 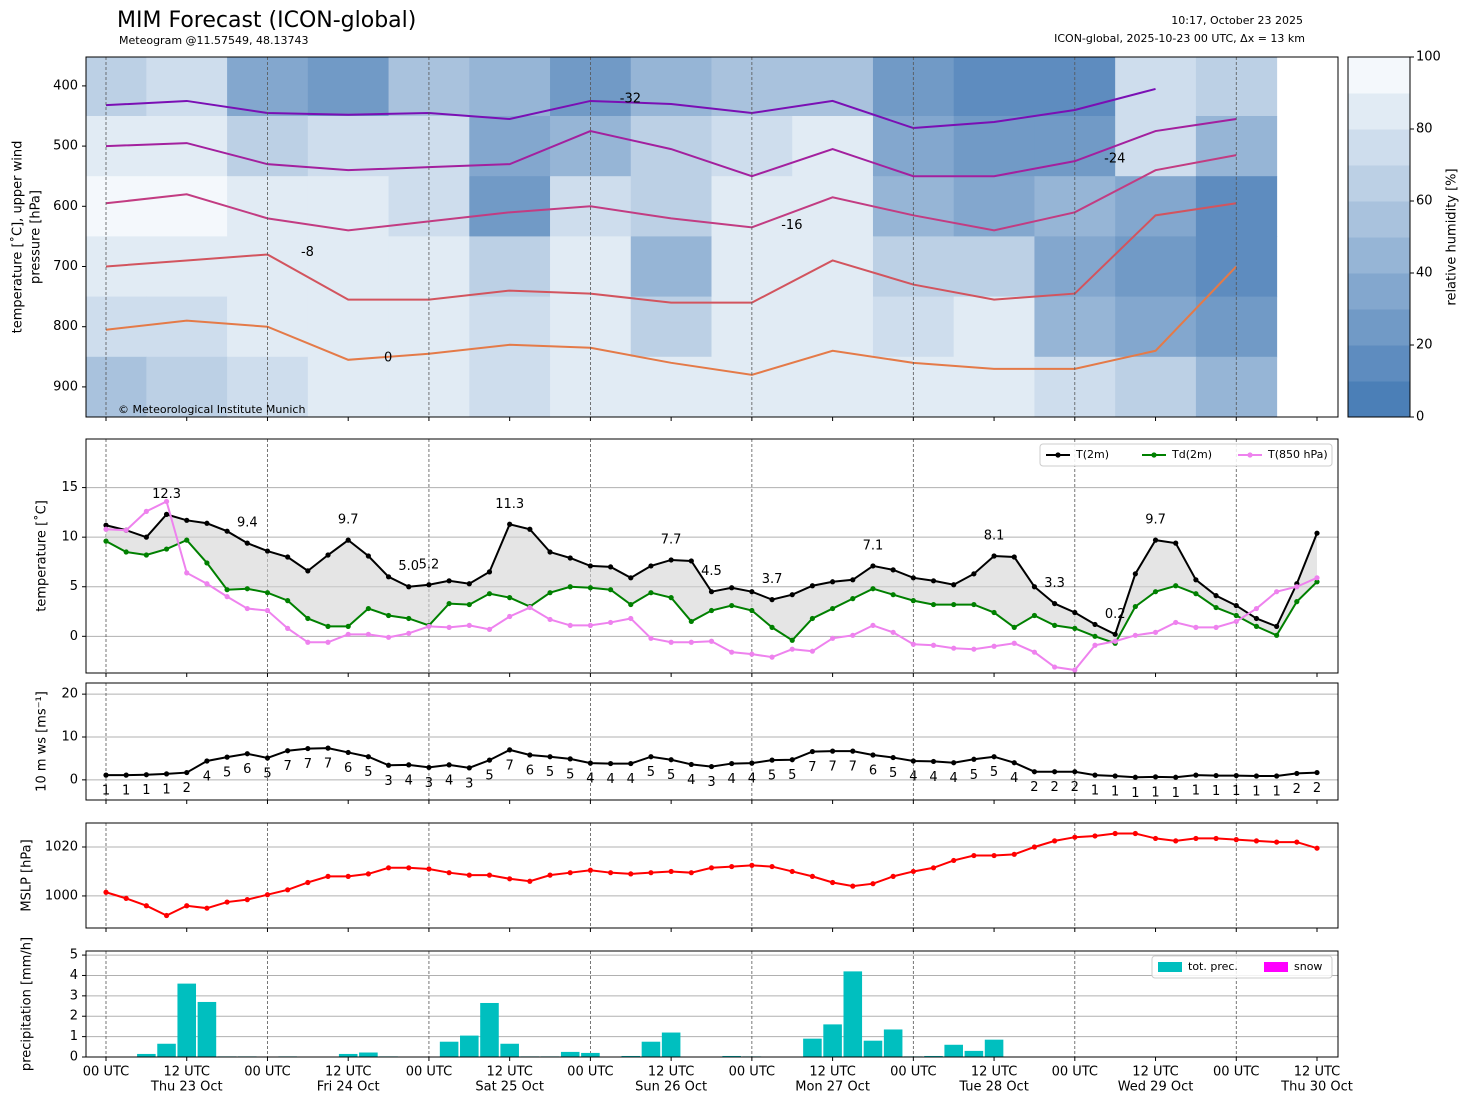 What do you see at coordinates (772, 579) in the screenshot?
I see `value-label: 3.7` at bounding box center [772, 579].